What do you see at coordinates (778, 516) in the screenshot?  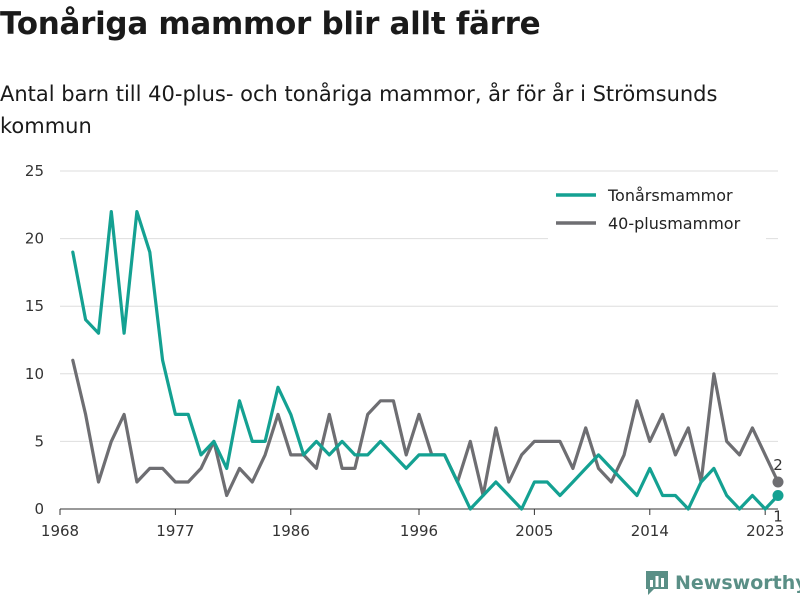 I see `series-end-label: 1` at bounding box center [778, 516].